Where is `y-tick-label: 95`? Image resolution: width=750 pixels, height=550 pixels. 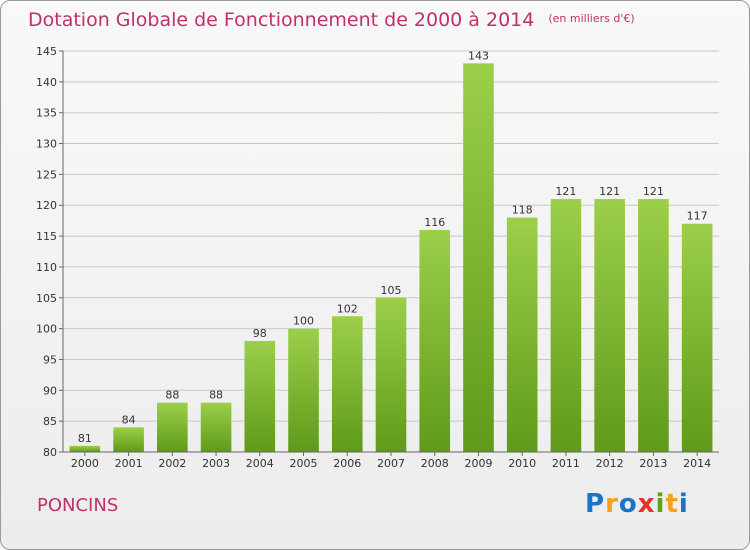
y-tick-label: 95 is located at coordinates (50, 359).